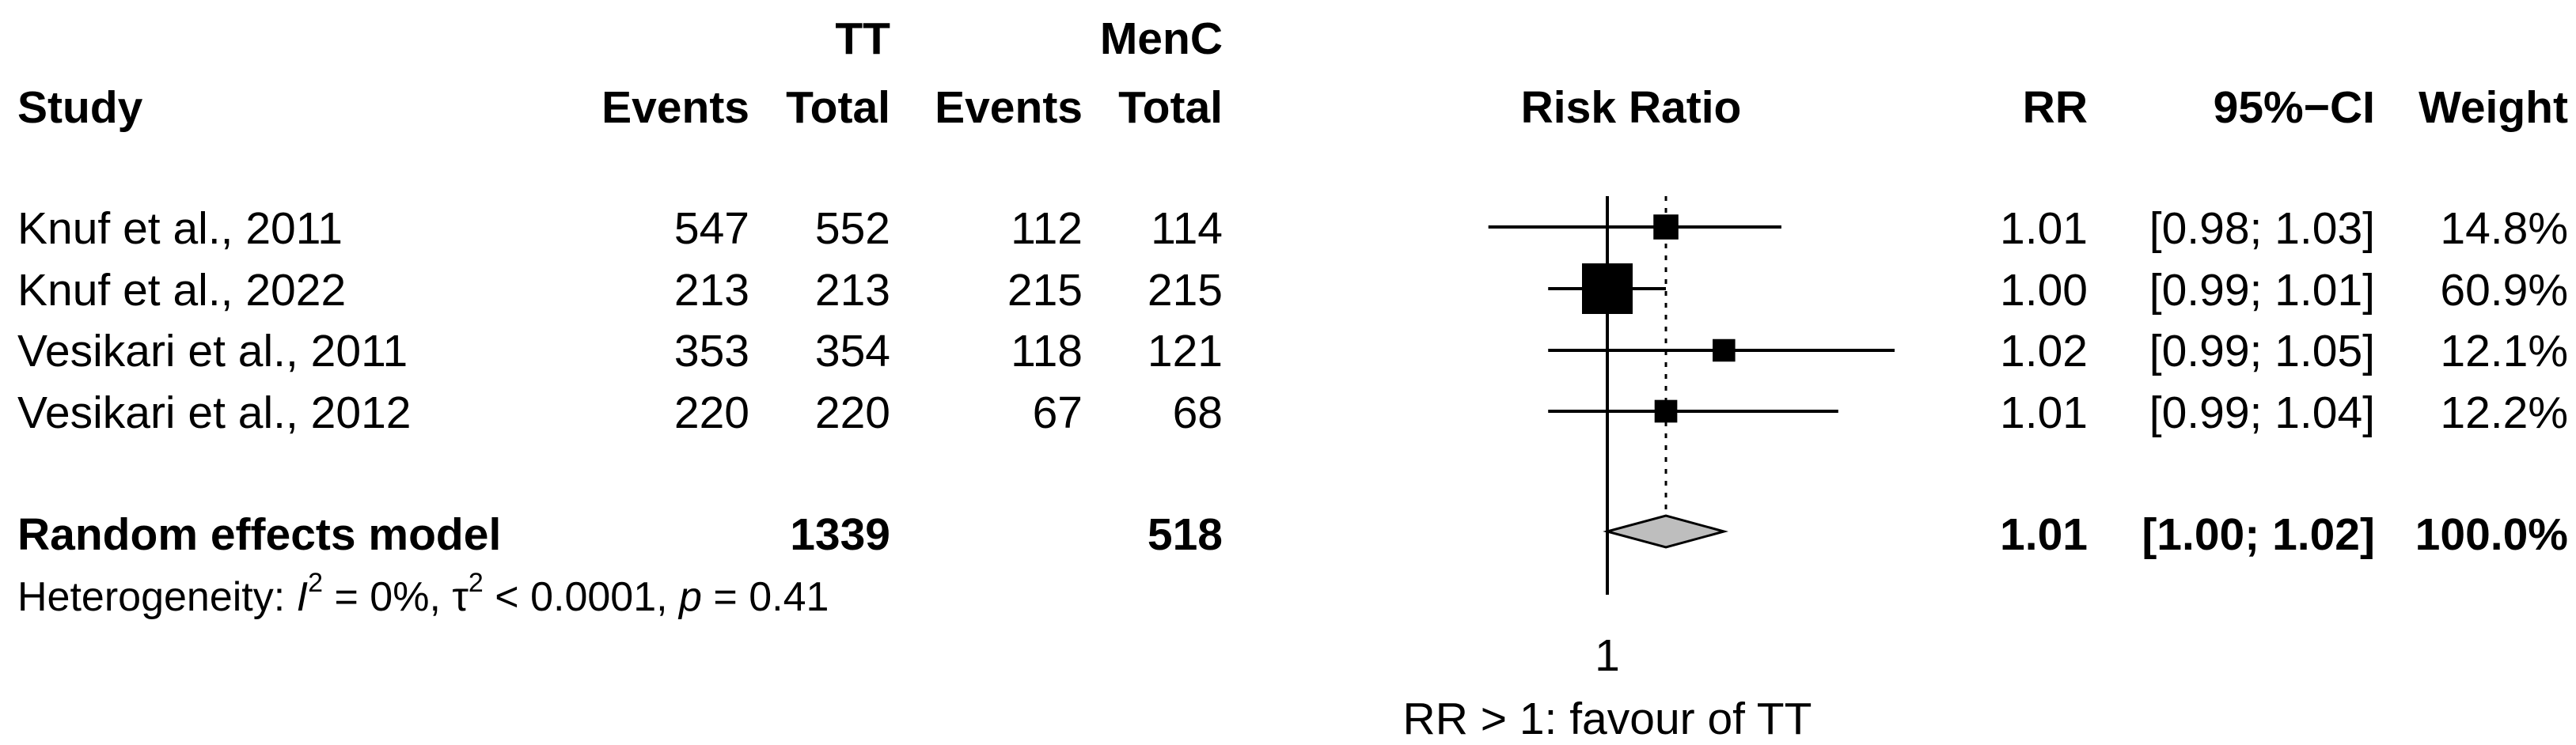  I want to click on menc-total: 121, so click(1185, 351).